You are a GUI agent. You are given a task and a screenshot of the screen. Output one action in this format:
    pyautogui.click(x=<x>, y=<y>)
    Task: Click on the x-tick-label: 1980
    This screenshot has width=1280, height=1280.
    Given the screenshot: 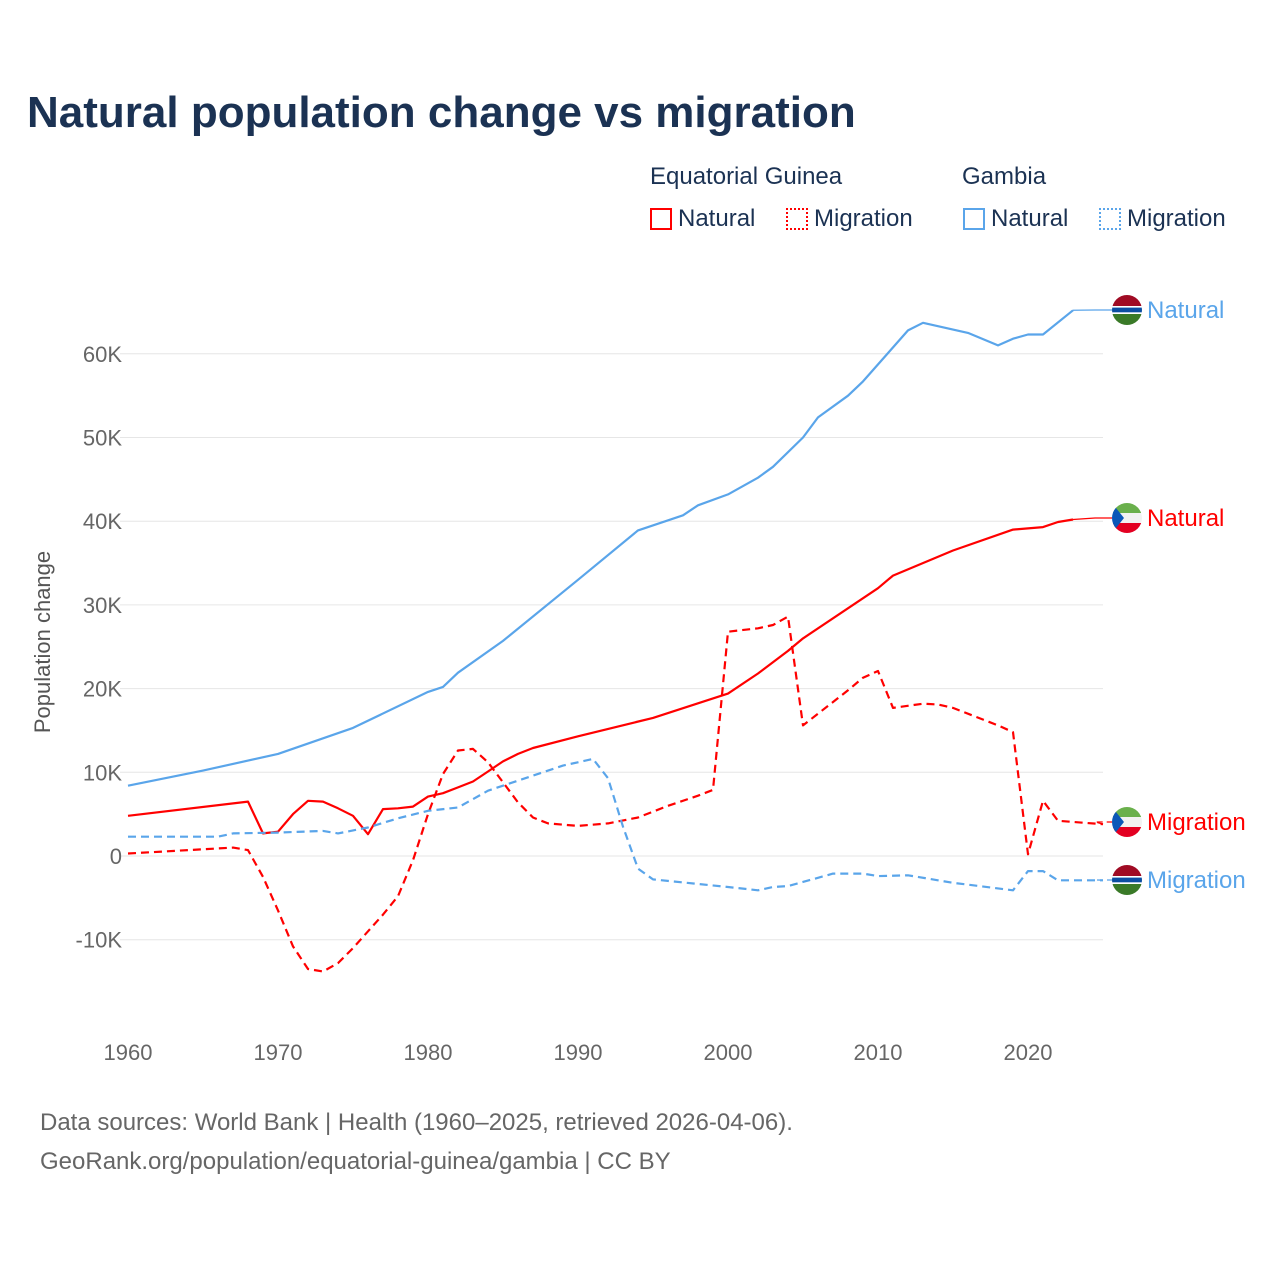 What is the action you would take?
    pyautogui.click(x=428, y=1052)
    